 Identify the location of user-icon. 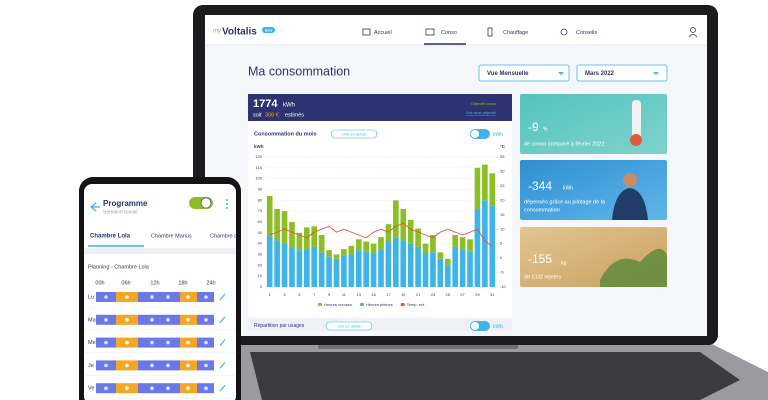
(693, 30).